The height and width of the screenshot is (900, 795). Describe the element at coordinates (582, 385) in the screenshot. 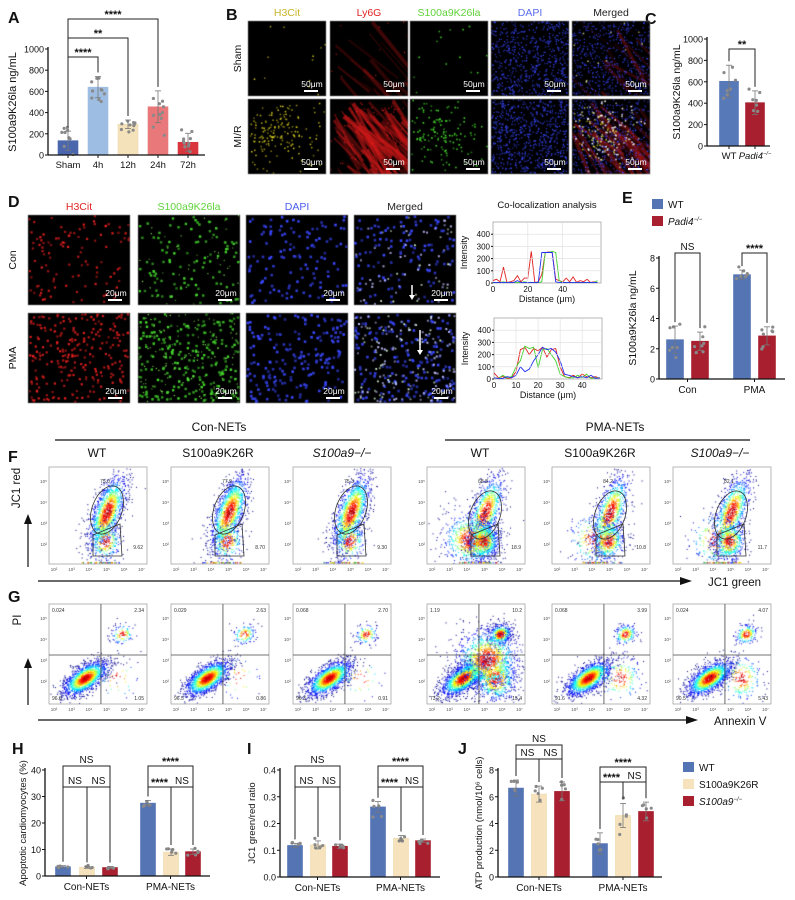

I see `x-tick-label: 40` at that location.